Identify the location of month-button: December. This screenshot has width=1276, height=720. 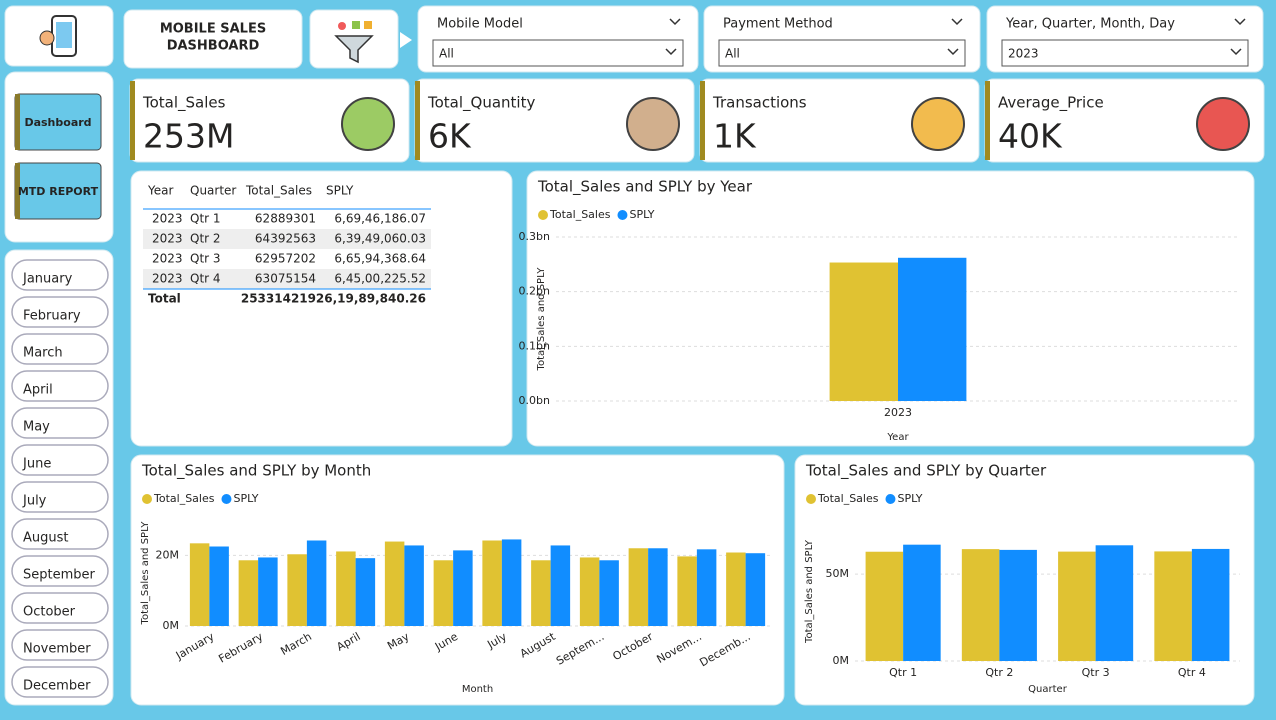
(60, 682).